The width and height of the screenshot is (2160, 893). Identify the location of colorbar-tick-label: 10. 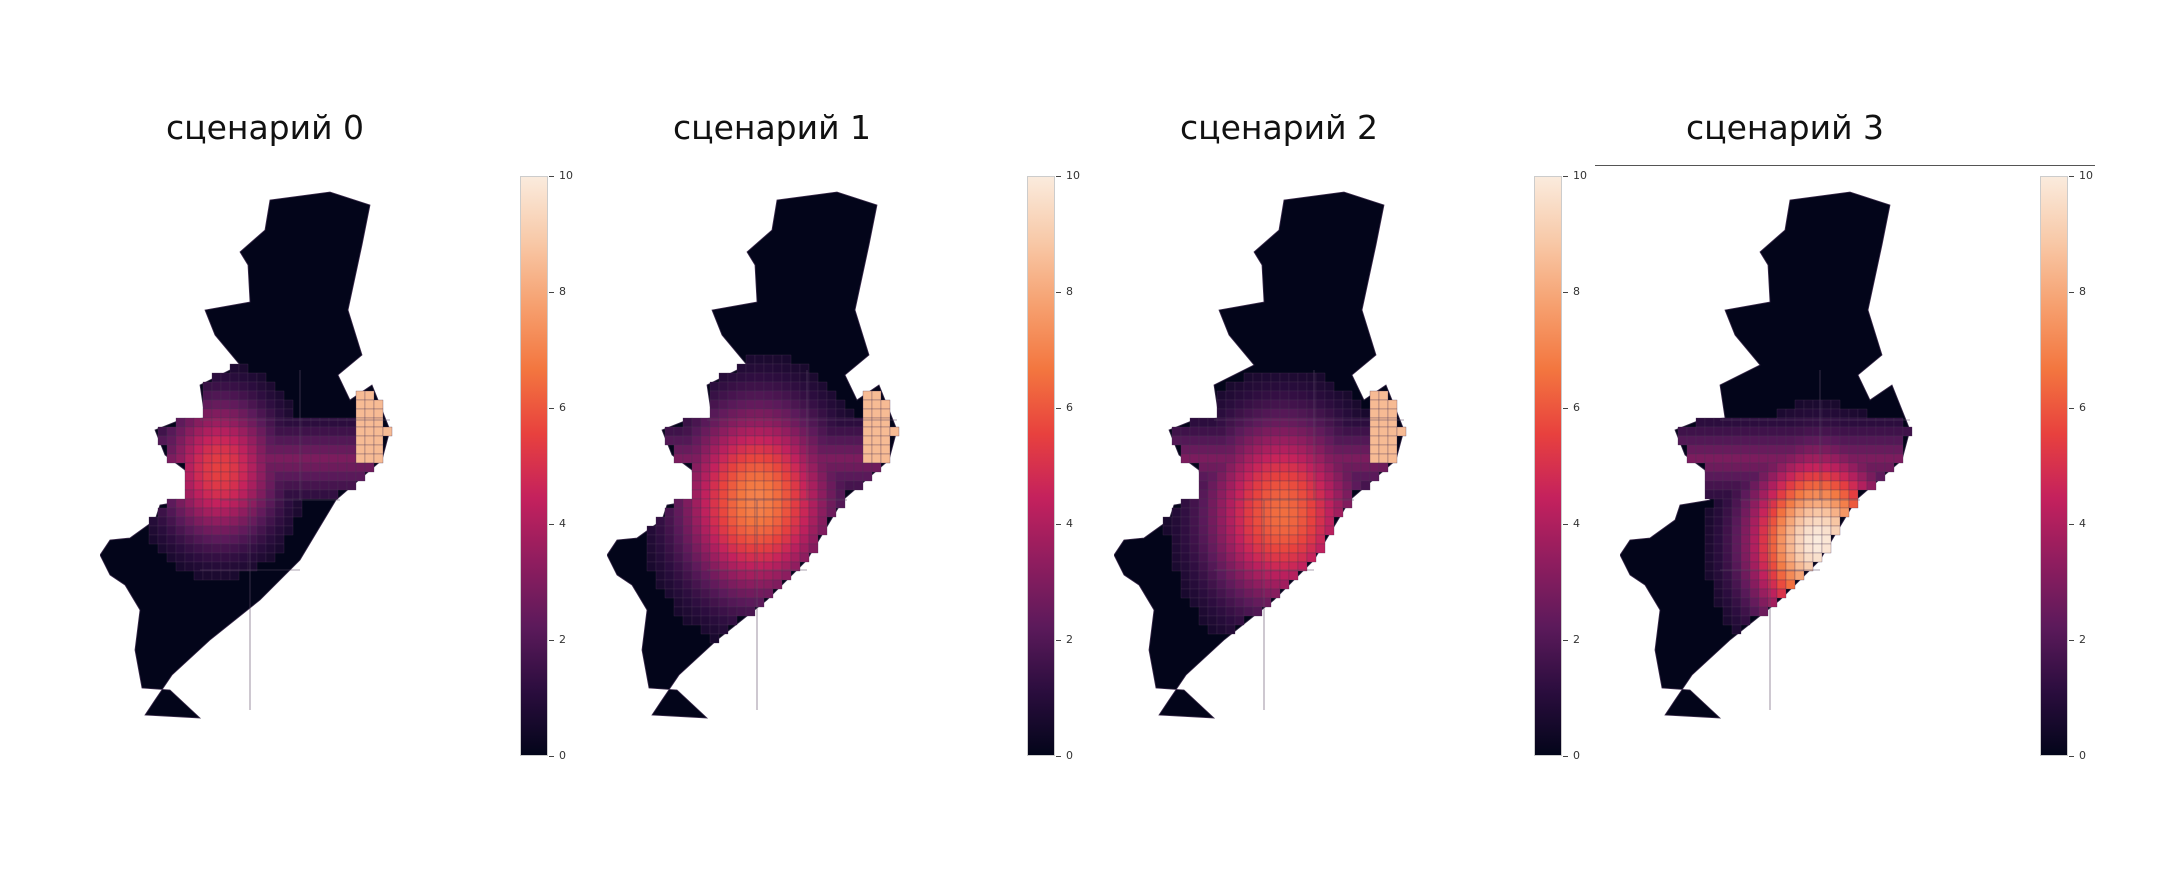
(1580, 175).